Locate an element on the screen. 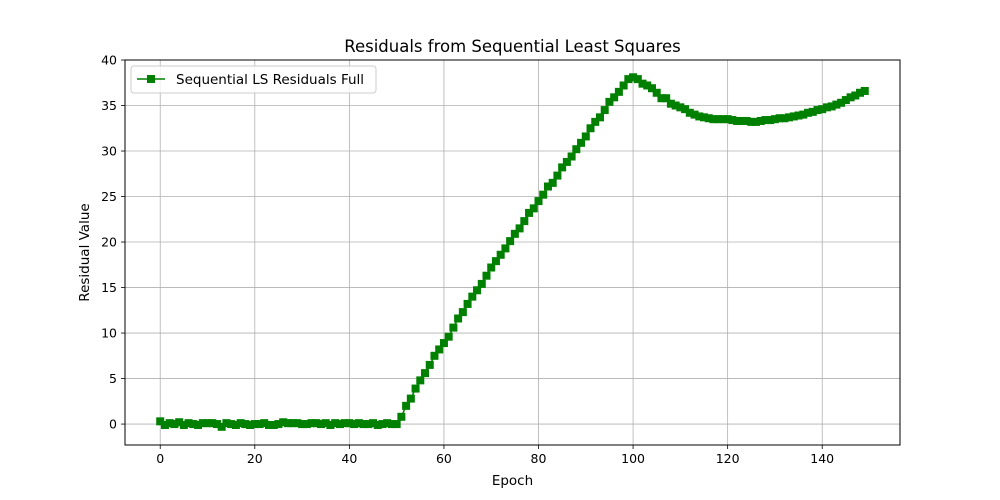  x-tick-label: 40 is located at coordinates (349, 458).